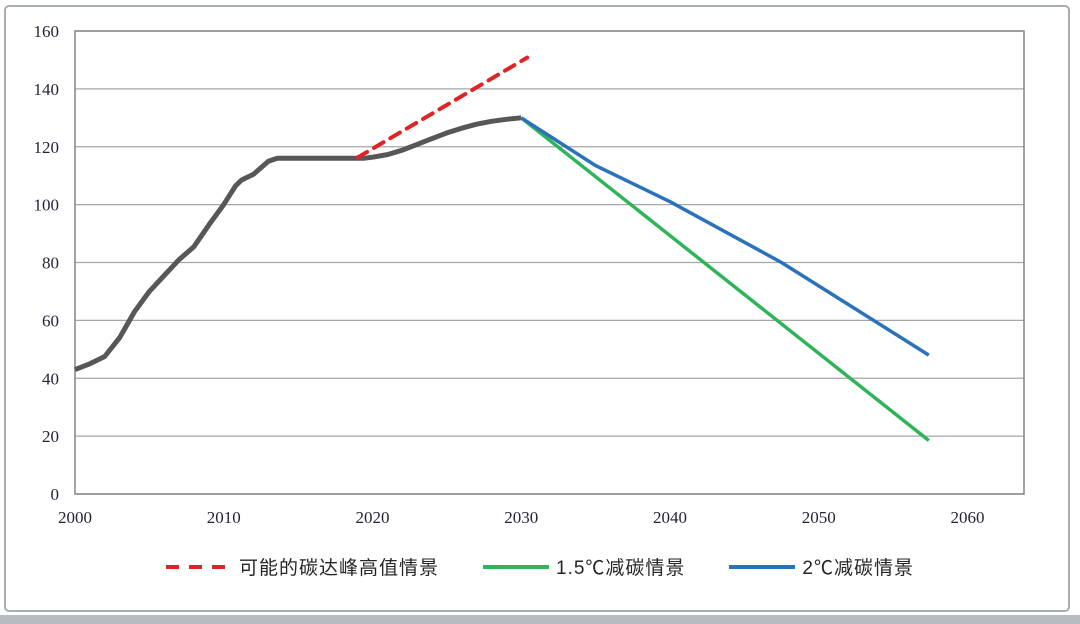  Describe the element at coordinates (338, 568) in the screenshot. I see `legend-label-peak-scenario: 可能的碳达峰高值情景` at that location.